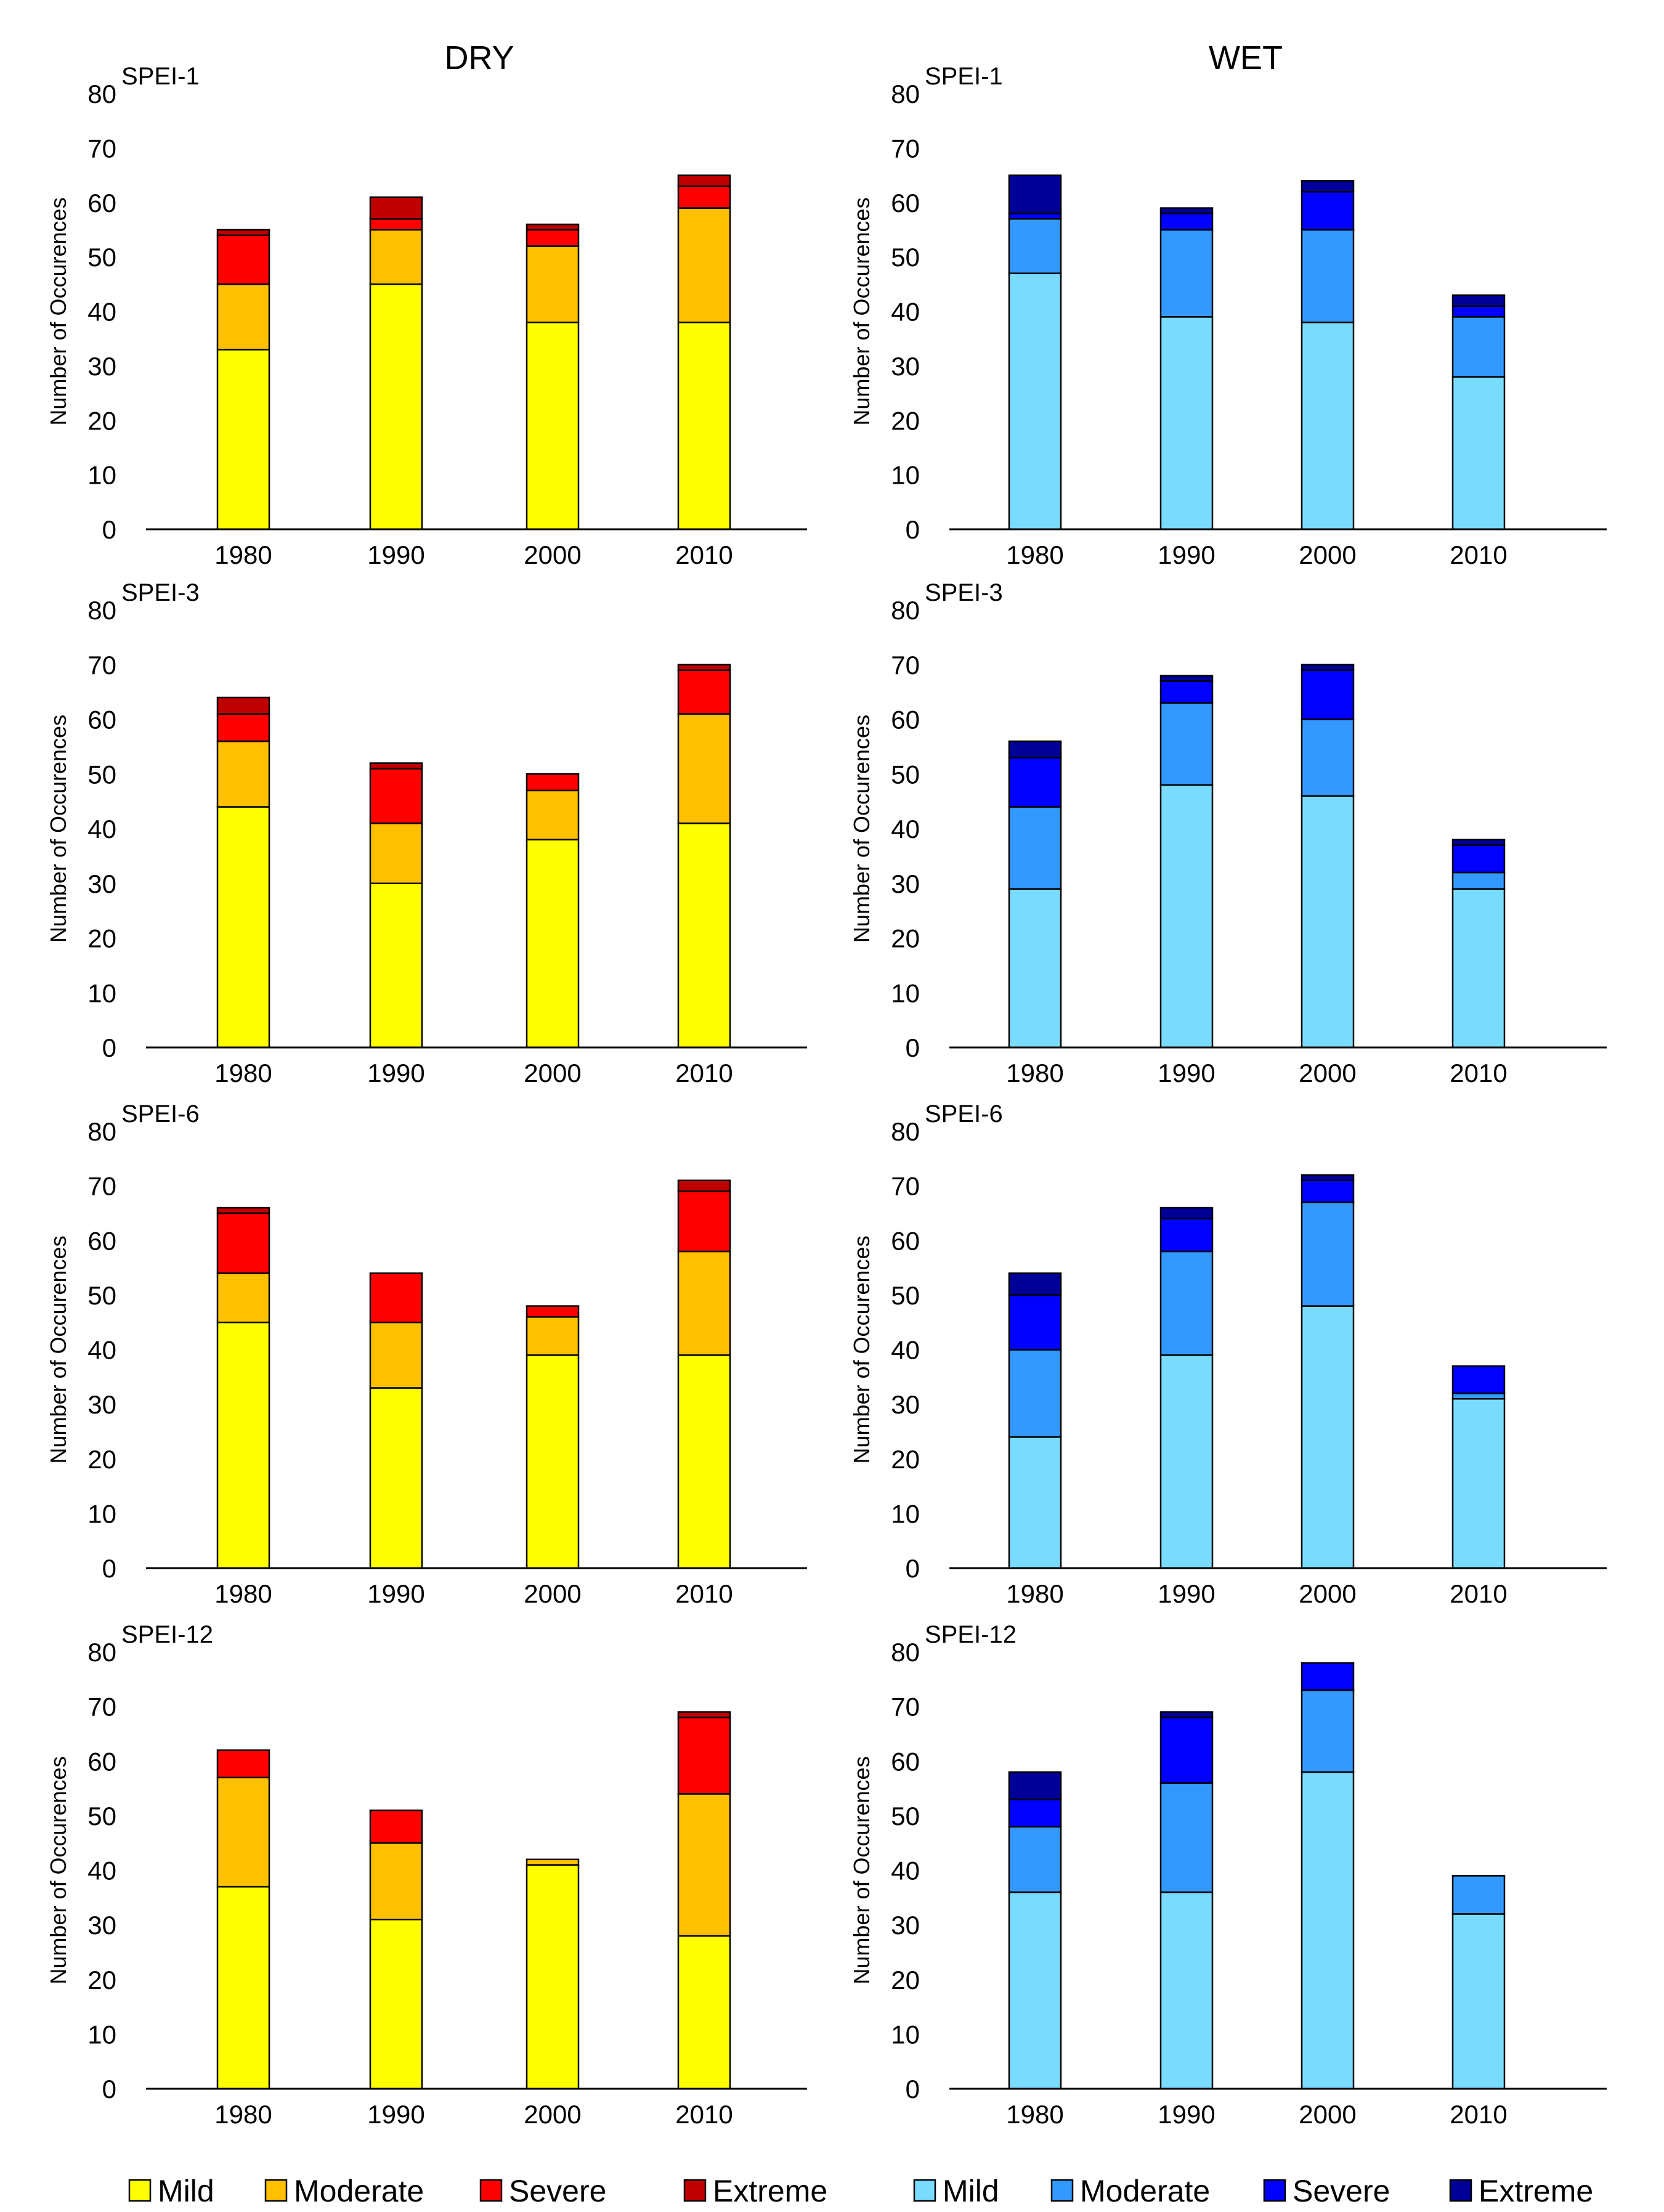  Describe the element at coordinates (1145, 2191) in the screenshot. I see `legend-label-moderate: Moderate` at that location.